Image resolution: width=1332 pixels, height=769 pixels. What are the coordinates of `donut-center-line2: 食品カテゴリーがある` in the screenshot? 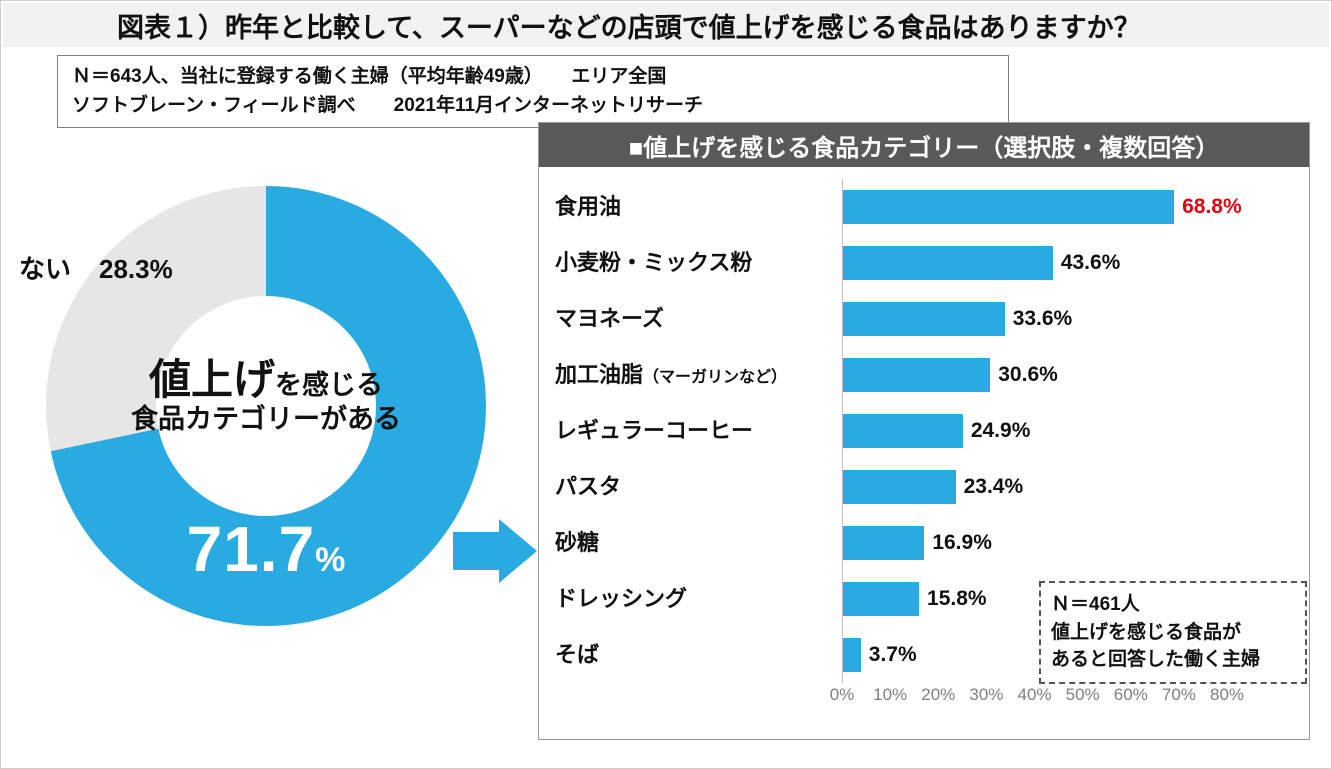 It's located at (266, 419).